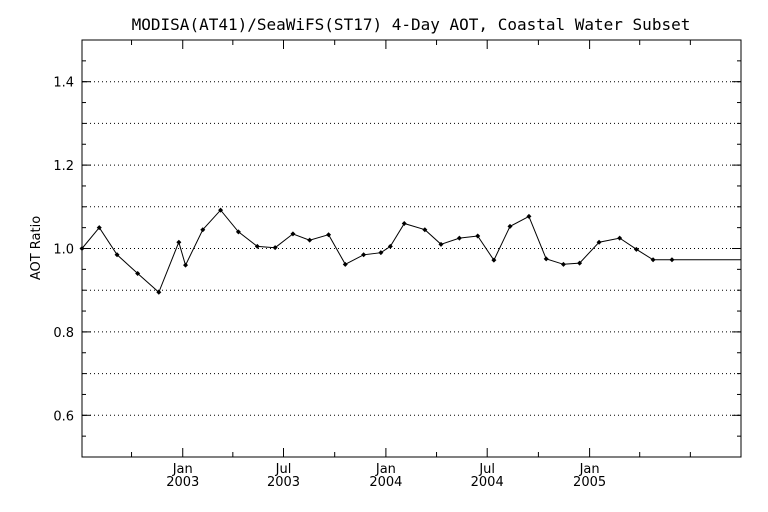 The width and height of the screenshot is (768, 512). I want to click on x-tick-label-year: 2005, so click(589, 482).